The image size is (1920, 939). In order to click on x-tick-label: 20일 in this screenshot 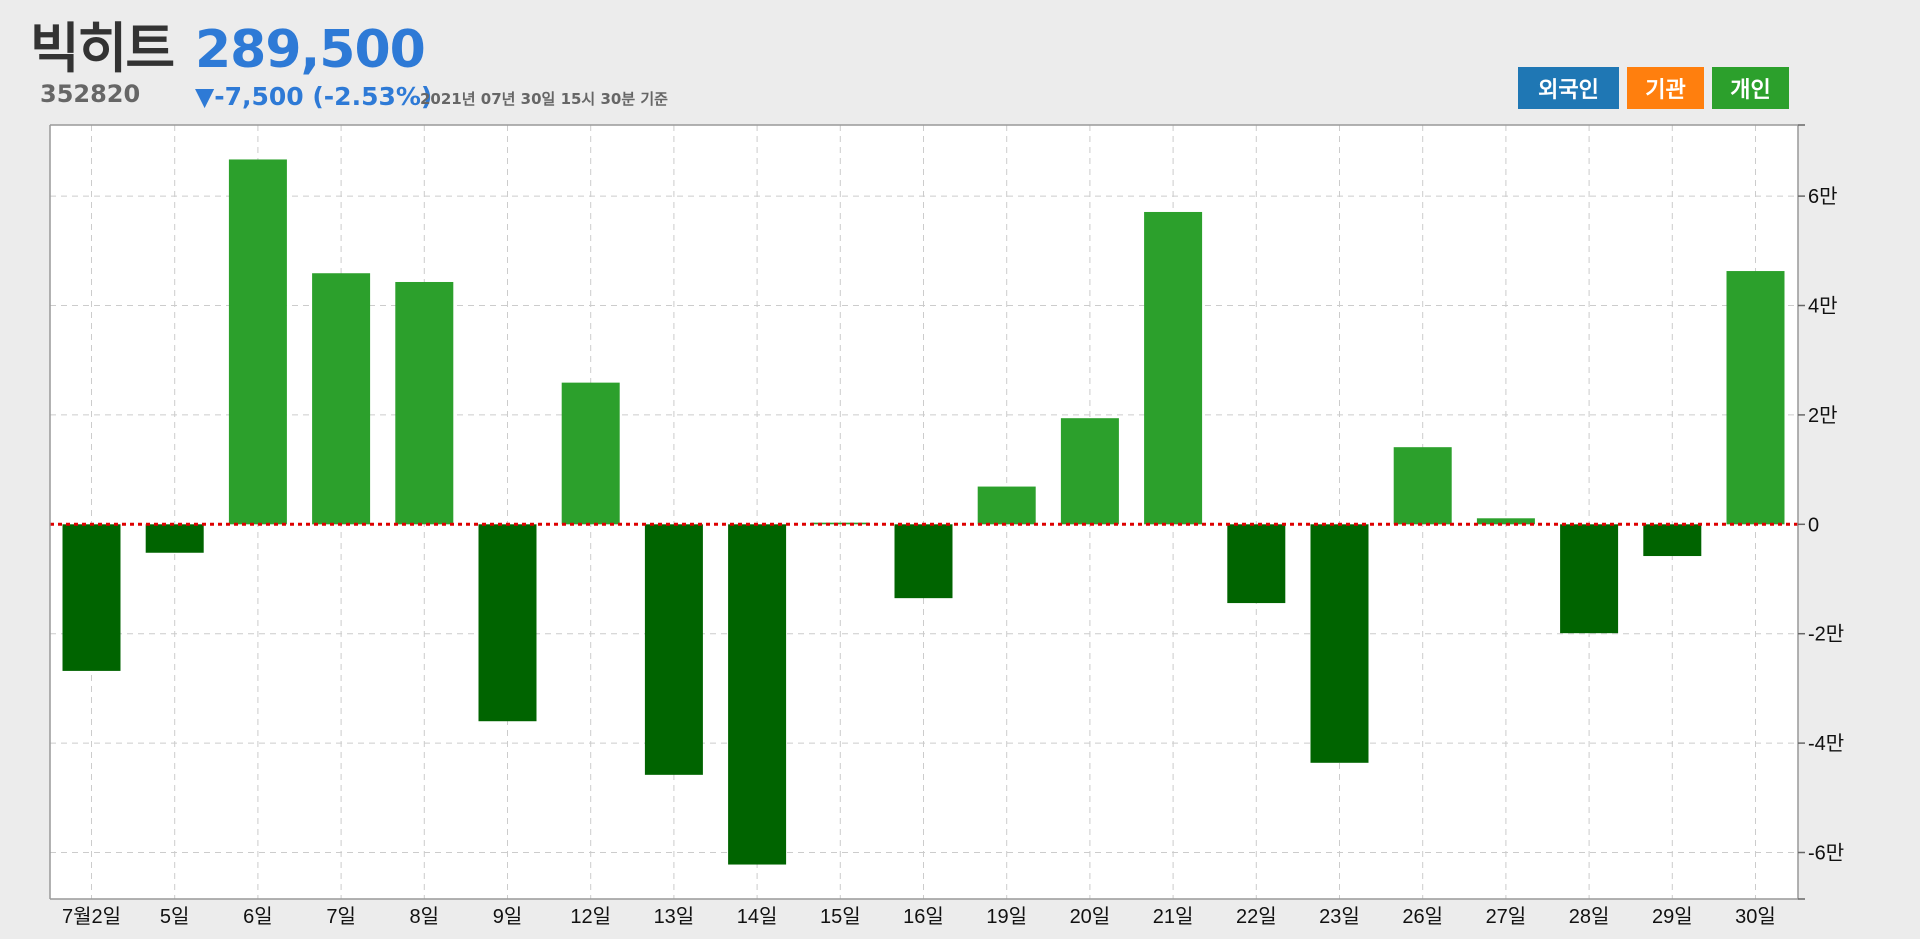, I will do `click(1090, 916)`.